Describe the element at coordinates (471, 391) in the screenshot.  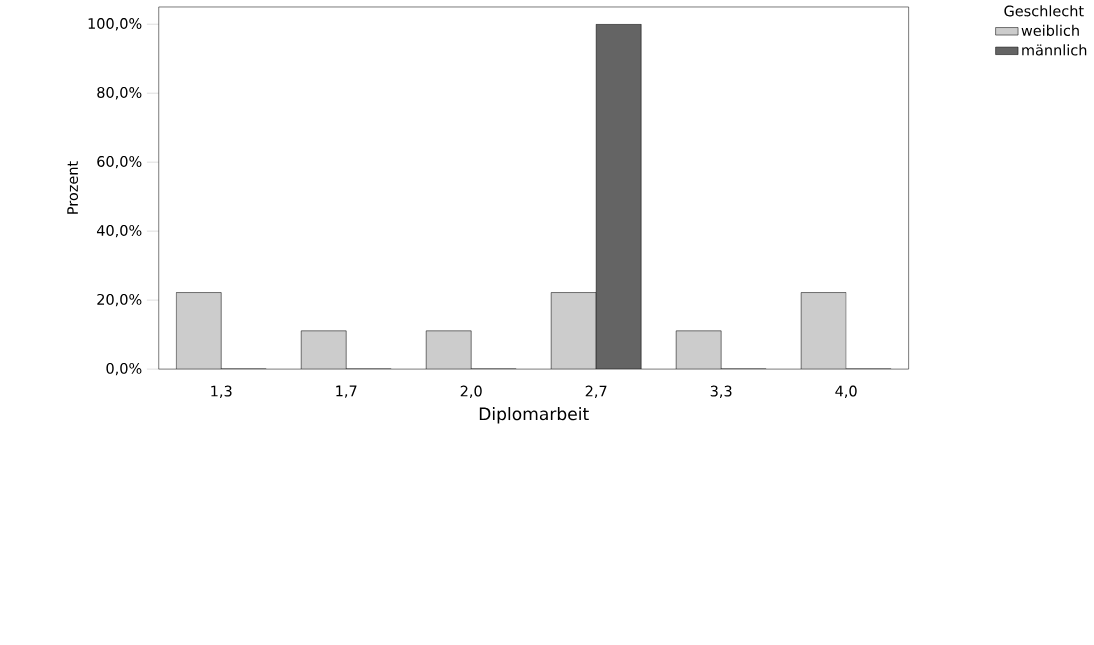
I see `x-tick-label: 2,0` at that location.